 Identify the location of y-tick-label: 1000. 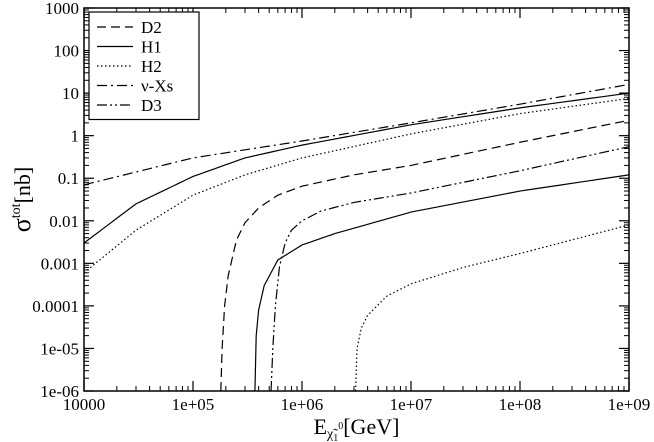
(62, 9).